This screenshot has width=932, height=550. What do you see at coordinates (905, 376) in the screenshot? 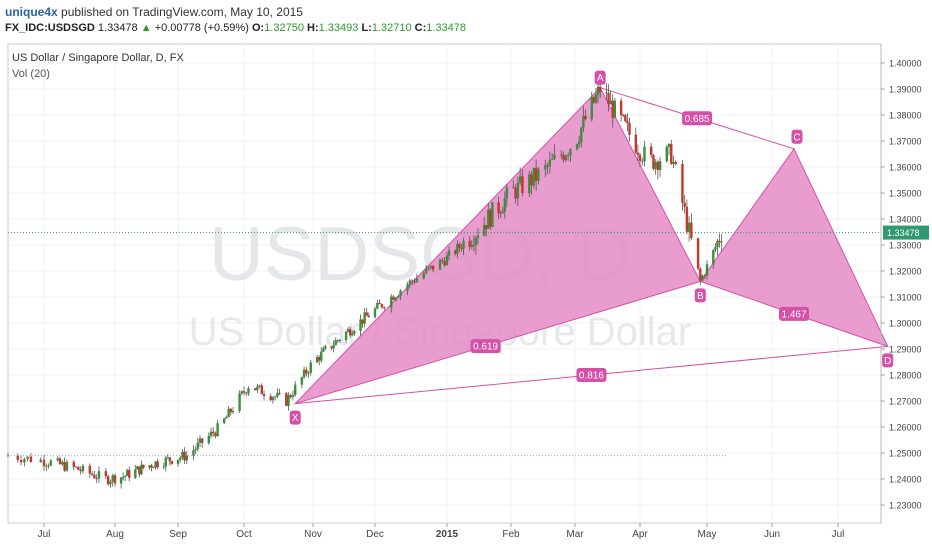
I see `price-tick-label: 1.28000` at bounding box center [905, 376].